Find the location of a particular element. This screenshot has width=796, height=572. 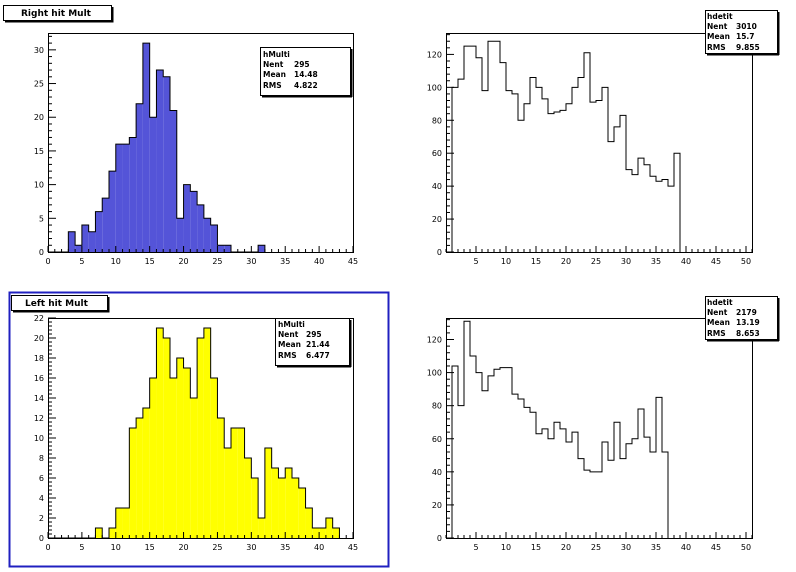

stats-value-mean: 21.44 is located at coordinates (318, 344).